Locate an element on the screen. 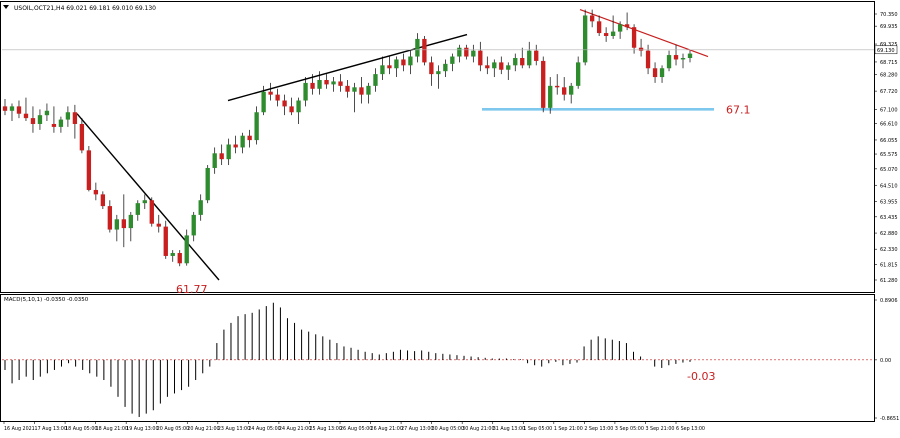 This screenshot has height=438, width=900. y-tick-label: 70.350 is located at coordinates (889, 15).